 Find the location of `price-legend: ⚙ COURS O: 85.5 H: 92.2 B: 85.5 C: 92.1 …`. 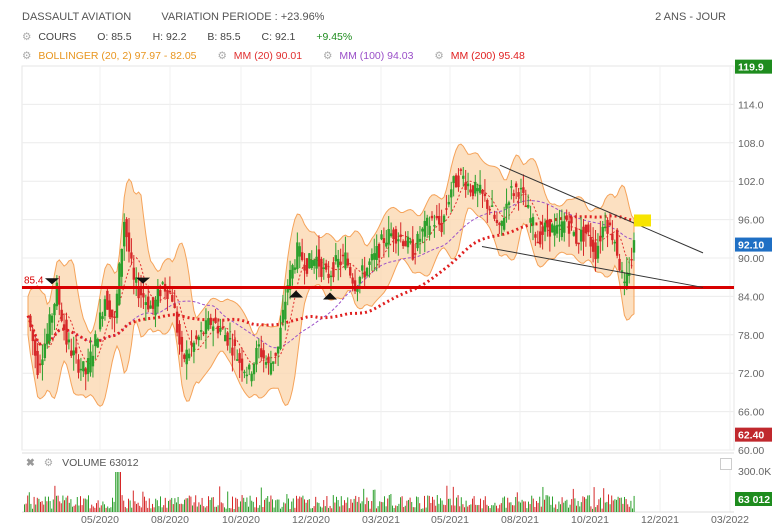

price-legend: ⚙ COURS O: 85.5 H: 92.2 B: 85.5 C: 92.1 … is located at coordinates (196, 37).